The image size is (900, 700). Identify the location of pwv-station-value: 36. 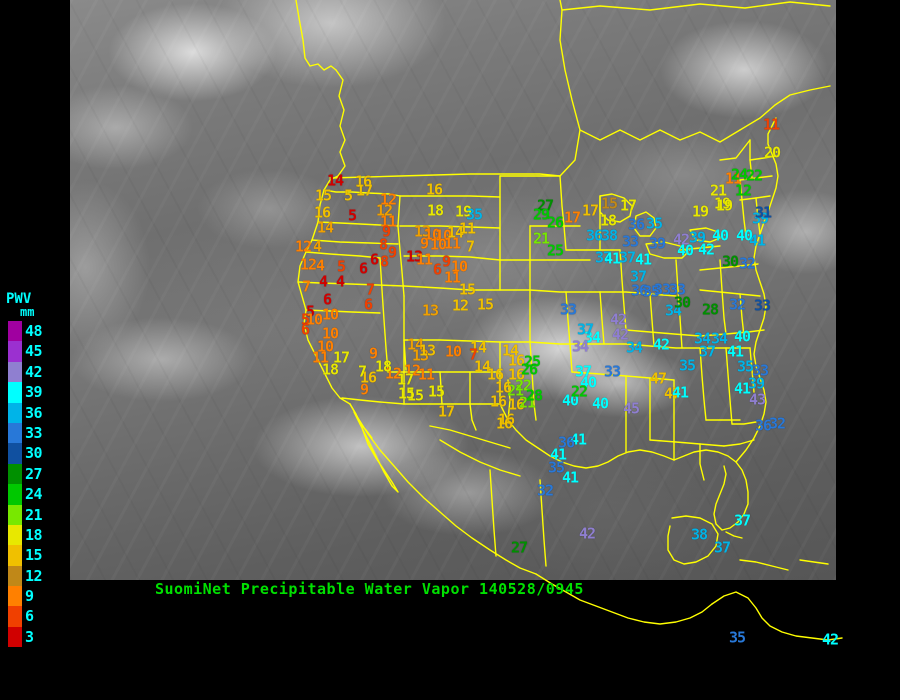
(763, 425).